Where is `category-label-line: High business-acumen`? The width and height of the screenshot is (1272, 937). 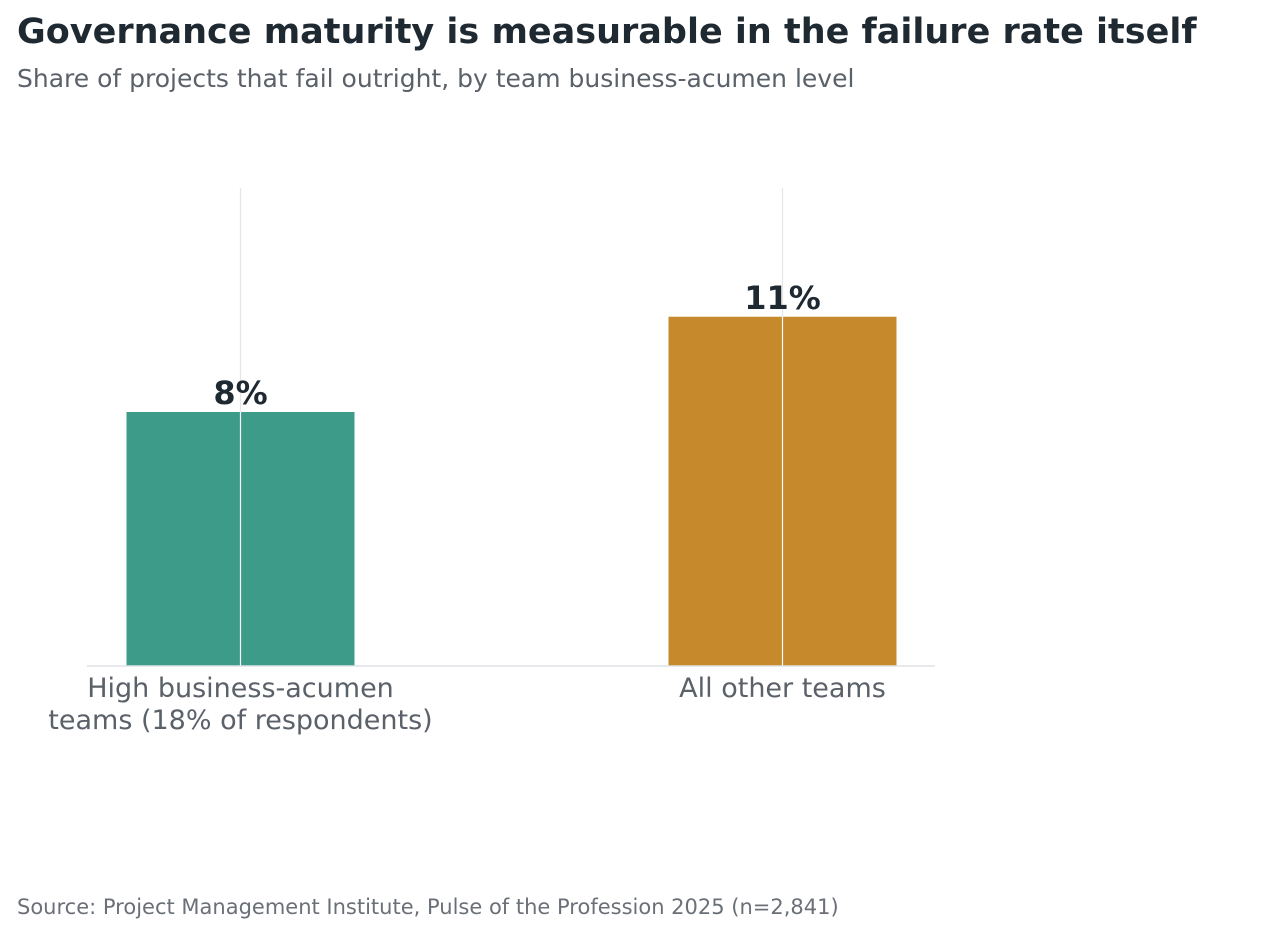
category-label-line: High business-acumen is located at coordinates (240, 688).